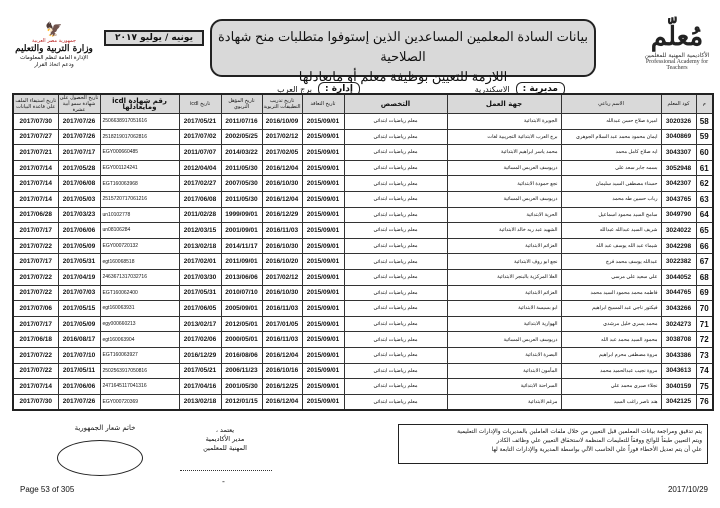  What do you see at coordinates (678, 121) in the screenshot?
I see `teacher-code: 3020326` at bounding box center [678, 121].